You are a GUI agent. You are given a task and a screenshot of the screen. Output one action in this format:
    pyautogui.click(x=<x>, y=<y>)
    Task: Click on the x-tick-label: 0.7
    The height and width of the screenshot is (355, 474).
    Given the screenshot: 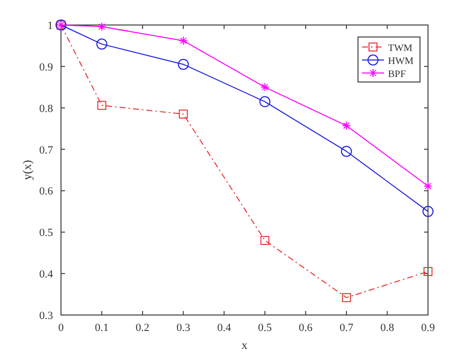 What is the action you would take?
    pyautogui.click(x=347, y=328)
    